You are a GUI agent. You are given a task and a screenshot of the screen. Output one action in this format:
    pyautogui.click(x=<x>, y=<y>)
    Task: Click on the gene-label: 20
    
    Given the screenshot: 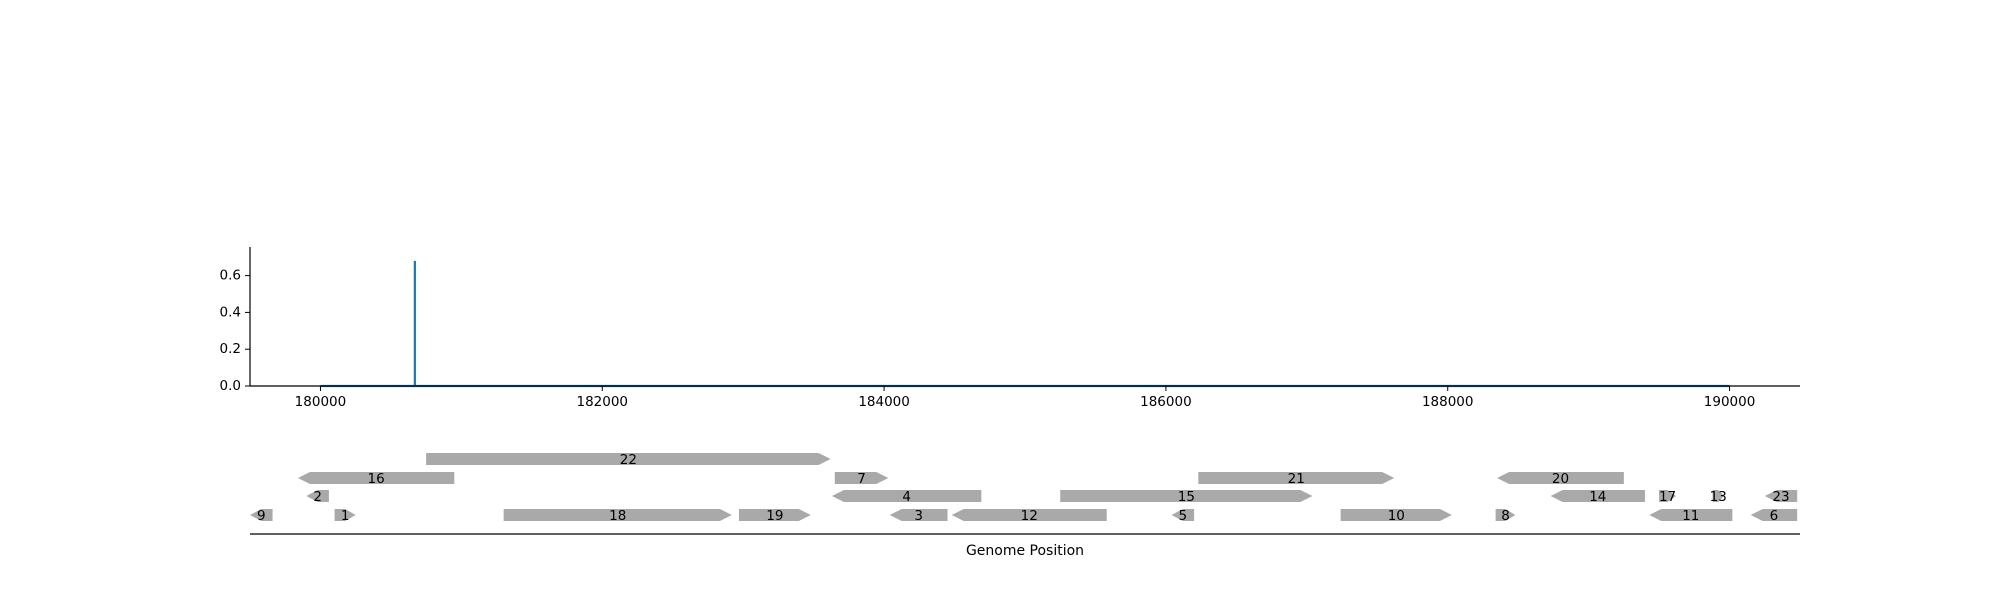 What is the action you would take?
    pyautogui.click(x=1560, y=479)
    